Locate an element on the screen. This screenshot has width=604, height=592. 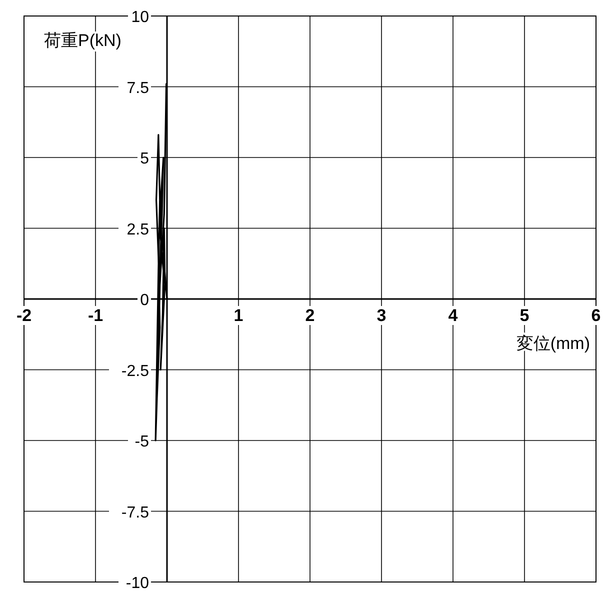
x-tick-label: 3 is located at coordinates (381, 315).